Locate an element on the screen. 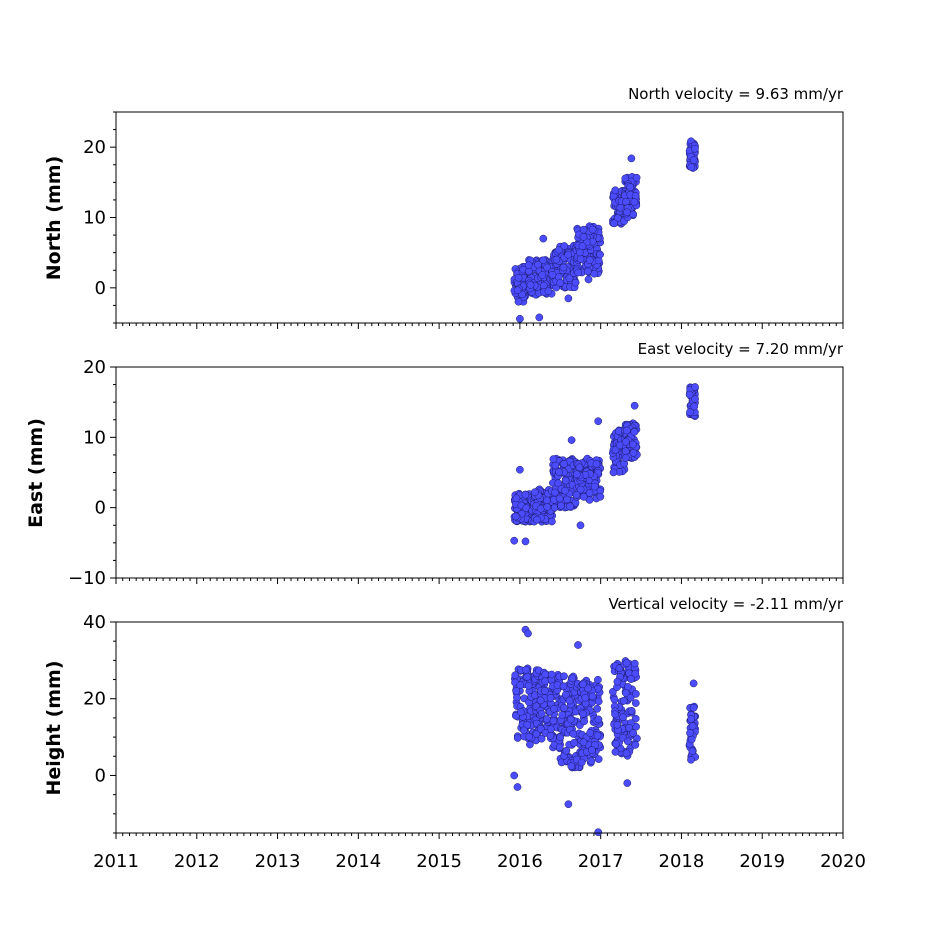 This screenshot has width=937, height=937. height-ytick-label: 40 is located at coordinates (94, 622).